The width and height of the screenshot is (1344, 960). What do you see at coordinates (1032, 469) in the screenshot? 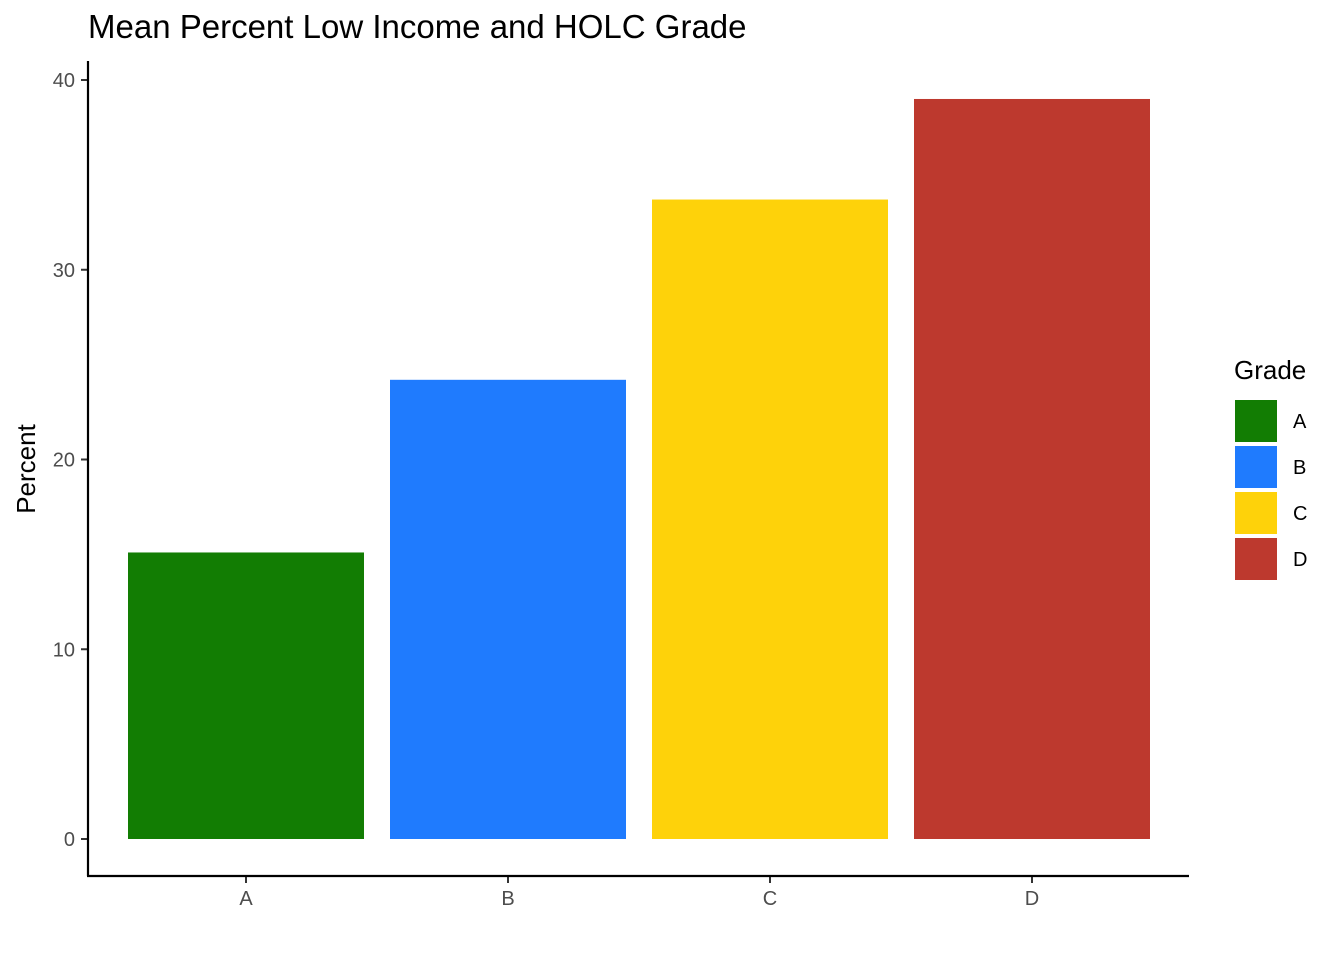
I see `bar-D` at bounding box center [1032, 469].